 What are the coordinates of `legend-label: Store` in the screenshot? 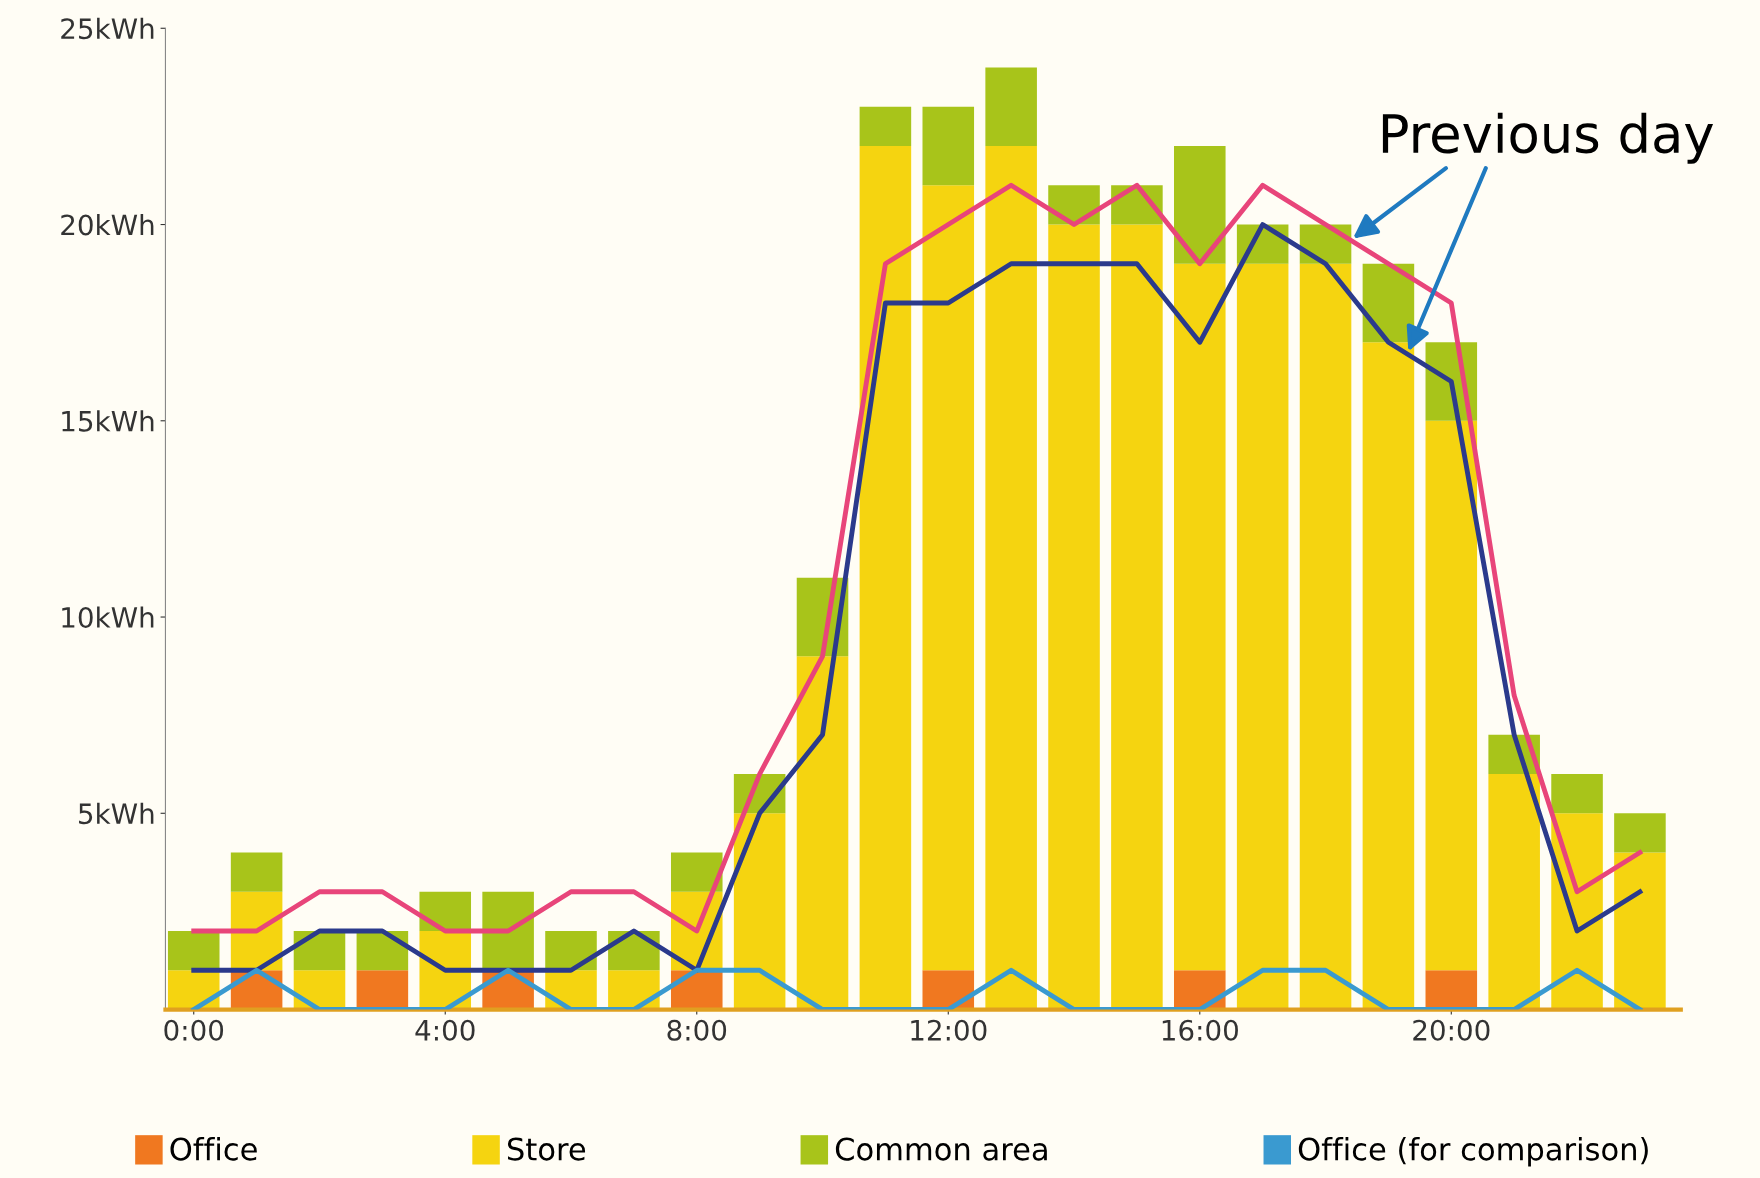 It's located at (546, 1149).